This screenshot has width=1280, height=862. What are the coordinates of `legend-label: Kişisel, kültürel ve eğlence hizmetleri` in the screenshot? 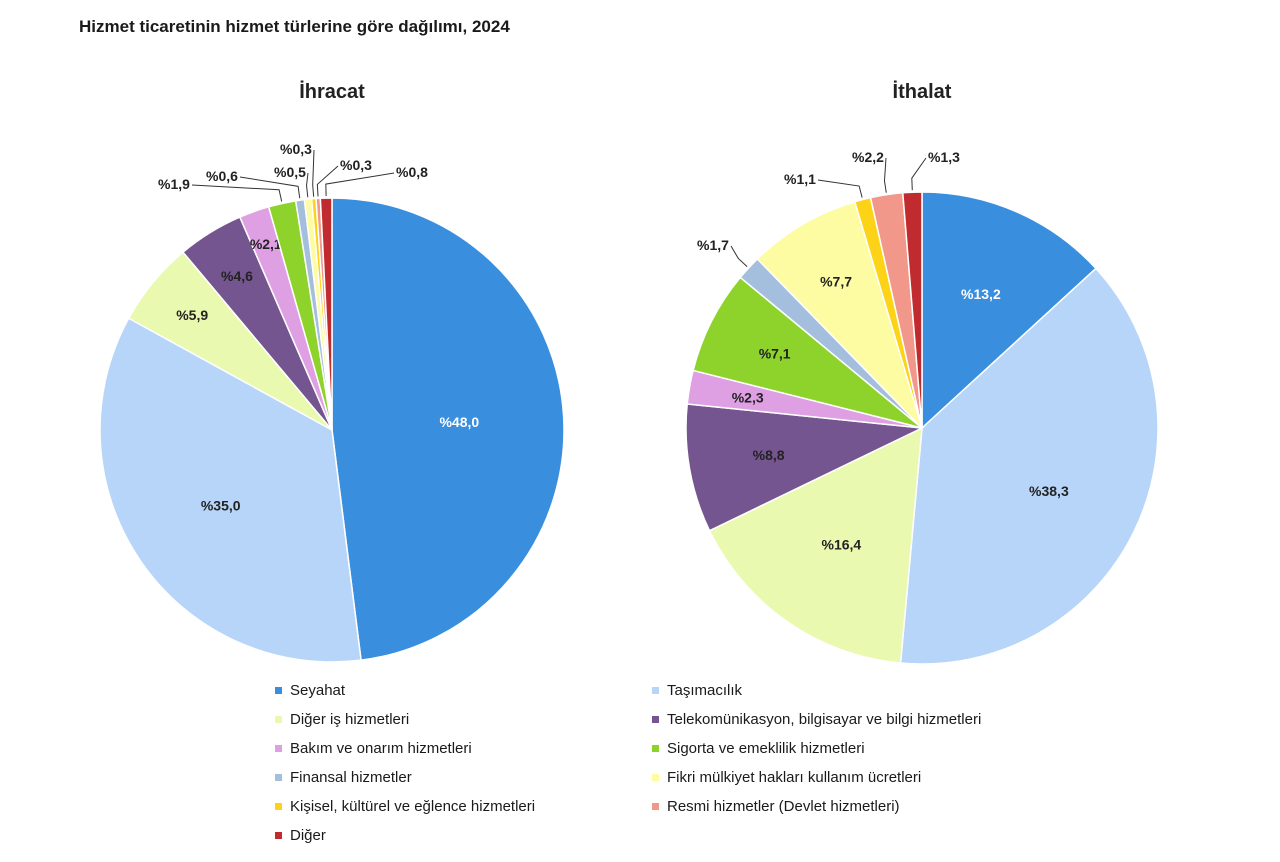 It's located at (413, 806).